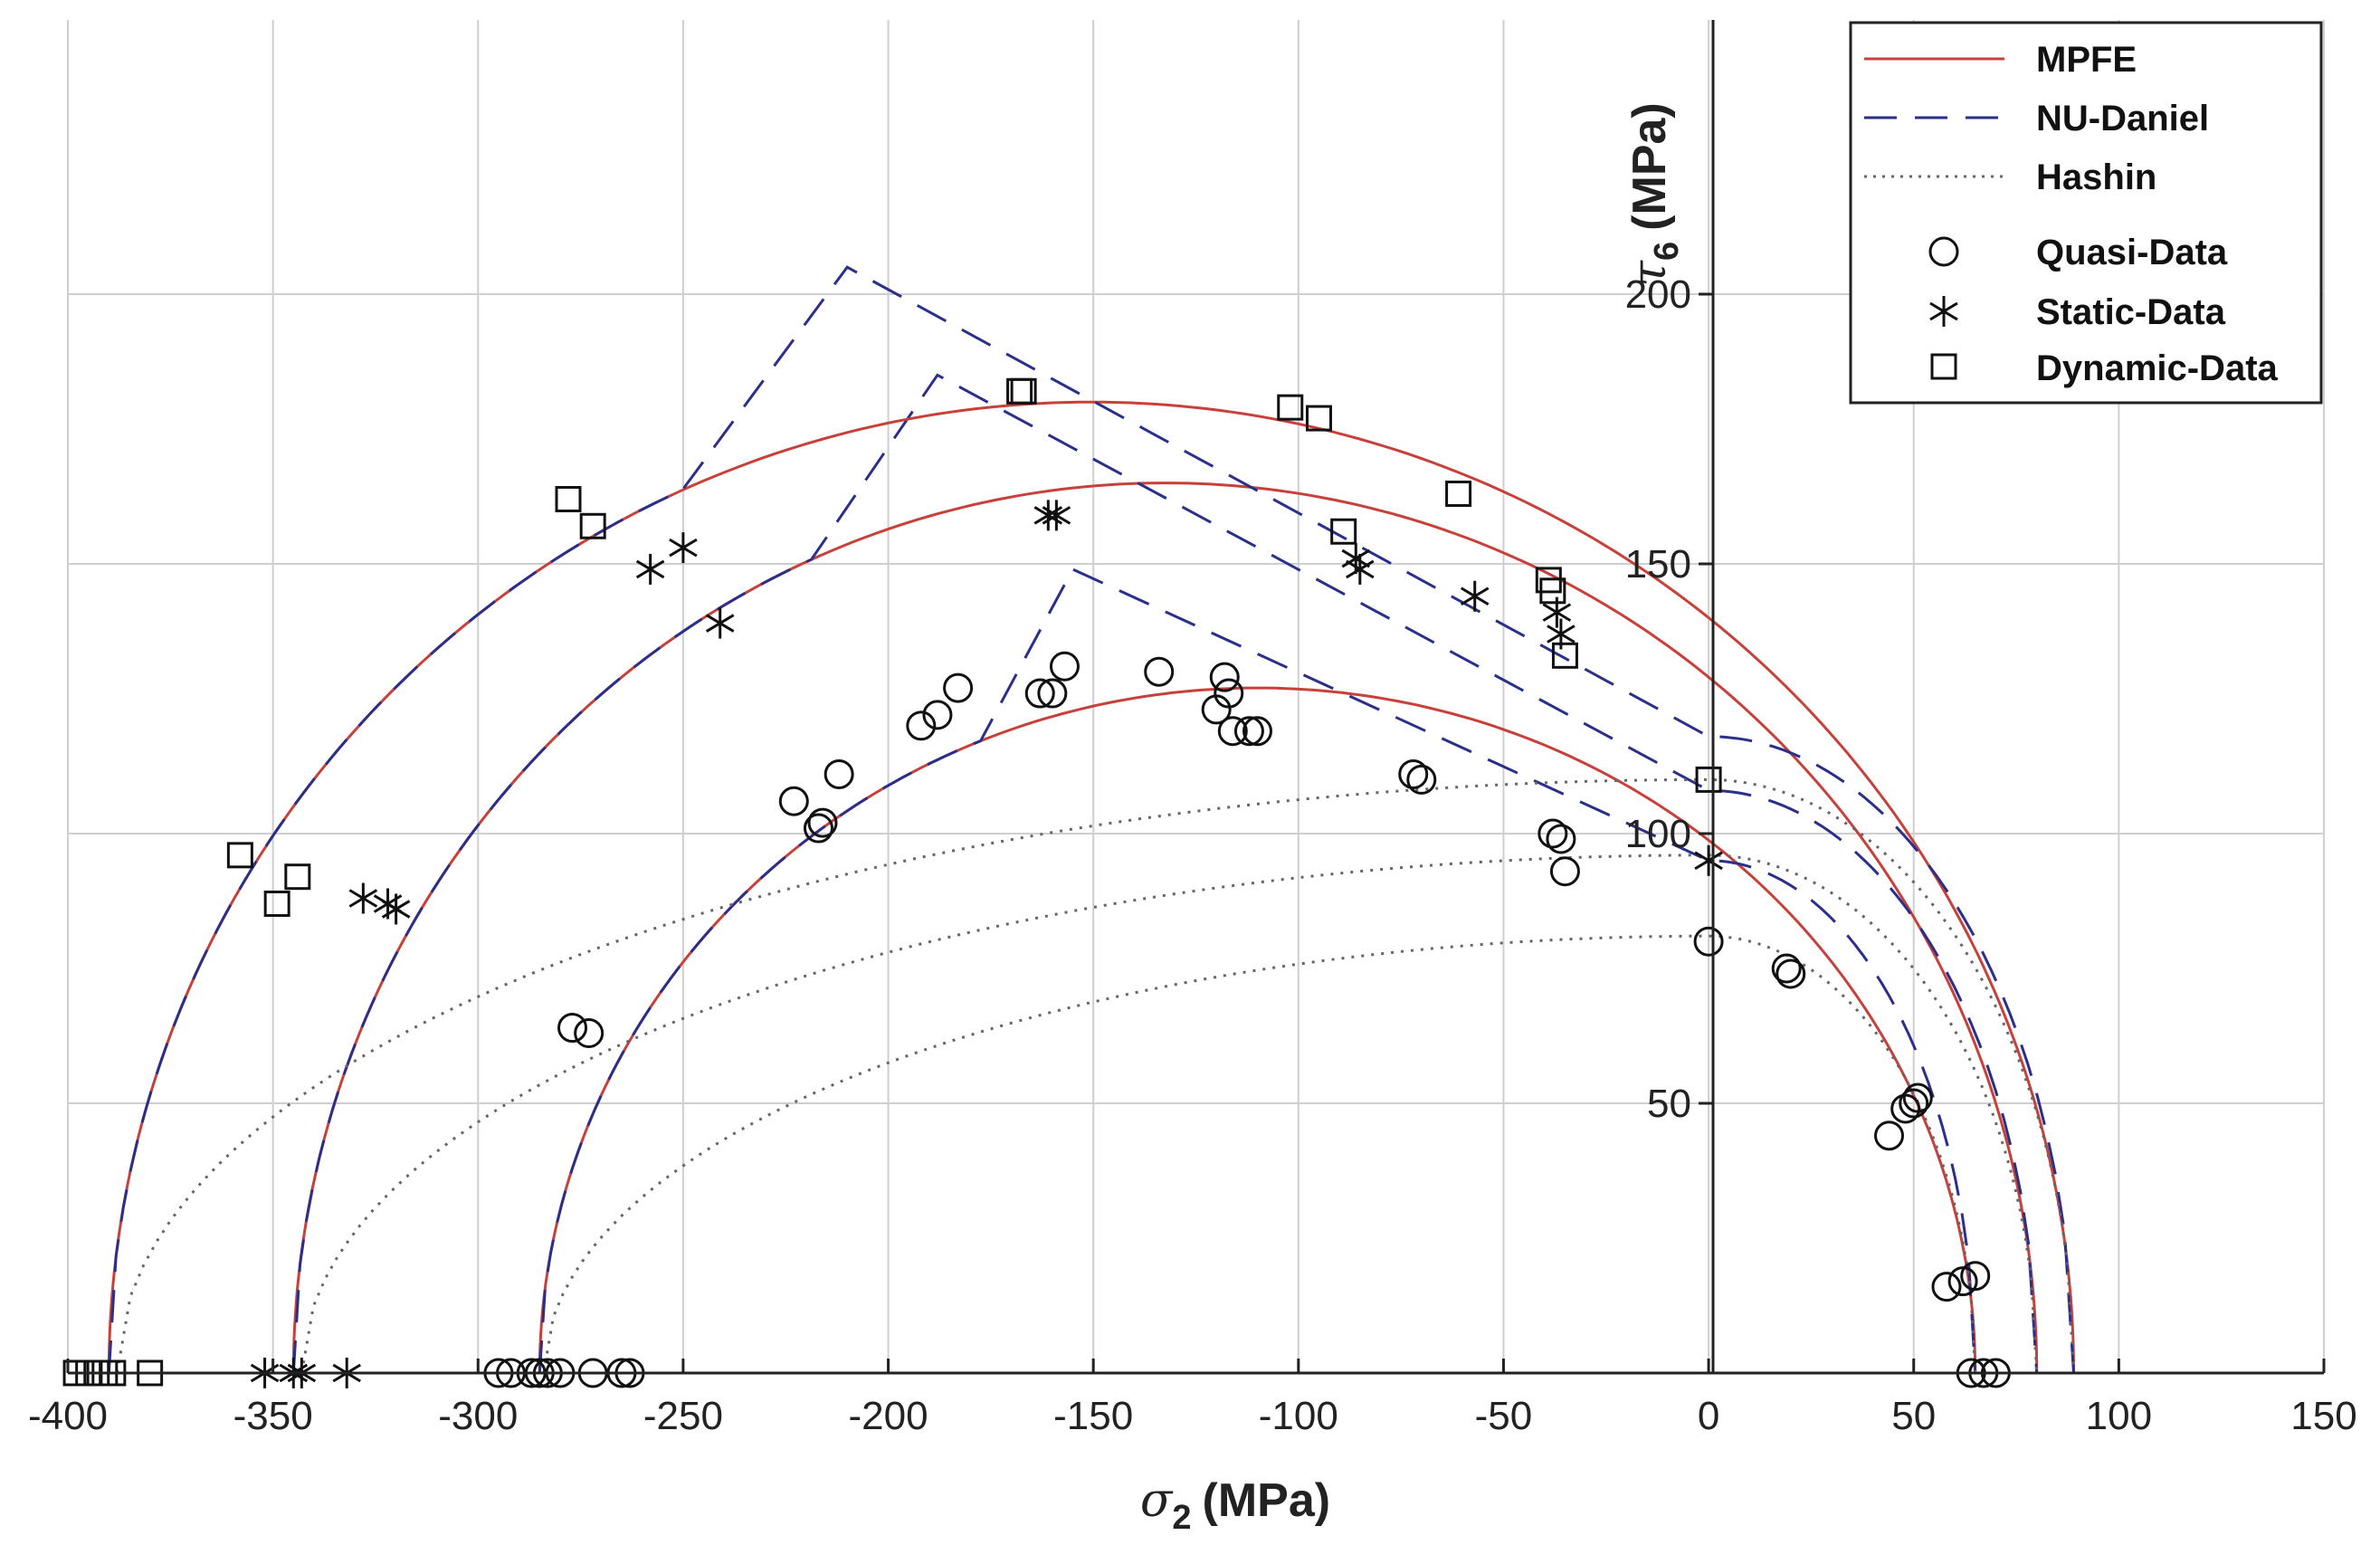 This screenshot has height=1564, width=2380. Describe the element at coordinates (2096, 177) in the screenshot. I see `legend-label-hashin: Hashin` at that location.